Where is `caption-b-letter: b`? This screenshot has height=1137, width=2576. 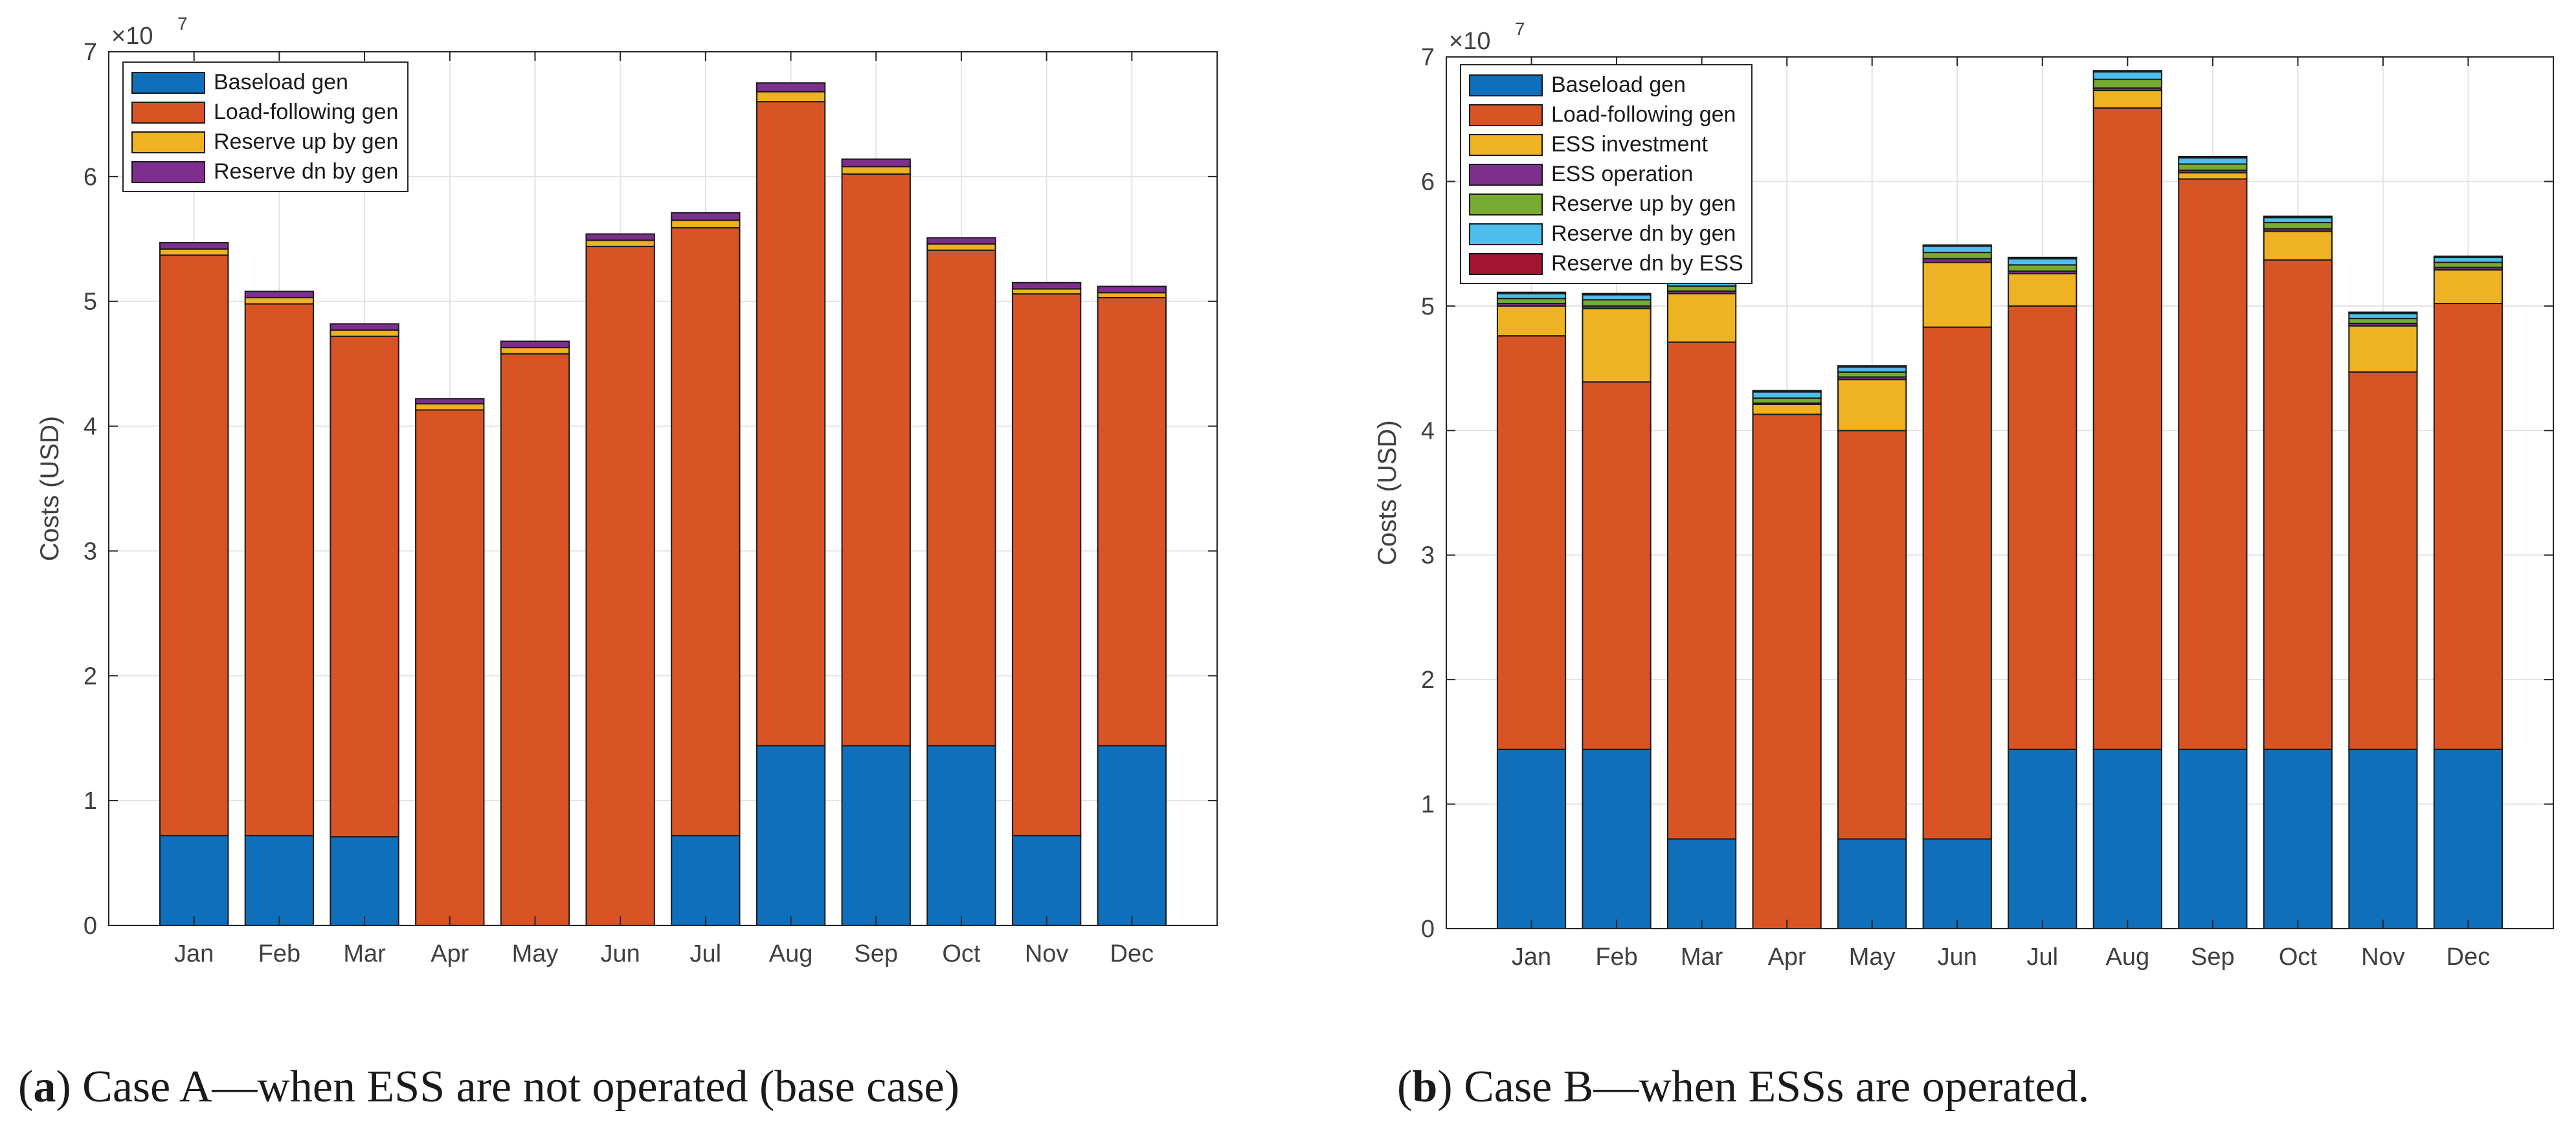 caption-b-letter: b is located at coordinates (1425, 1087).